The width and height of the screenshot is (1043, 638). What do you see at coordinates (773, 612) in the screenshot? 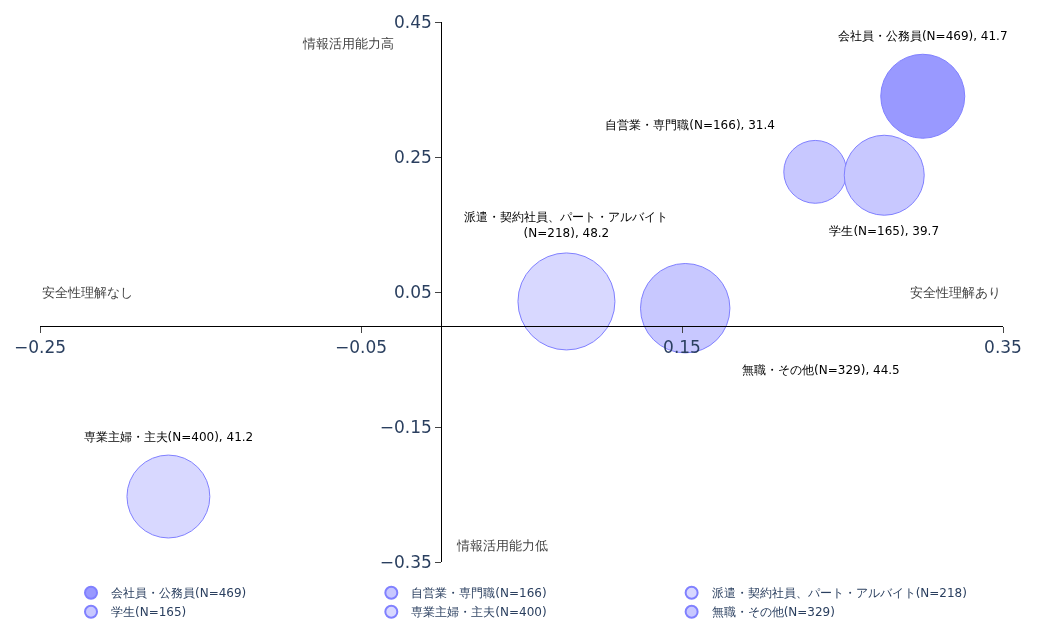
I see `legend-label: 無職・その他(N=329)` at bounding box center [773, 612].